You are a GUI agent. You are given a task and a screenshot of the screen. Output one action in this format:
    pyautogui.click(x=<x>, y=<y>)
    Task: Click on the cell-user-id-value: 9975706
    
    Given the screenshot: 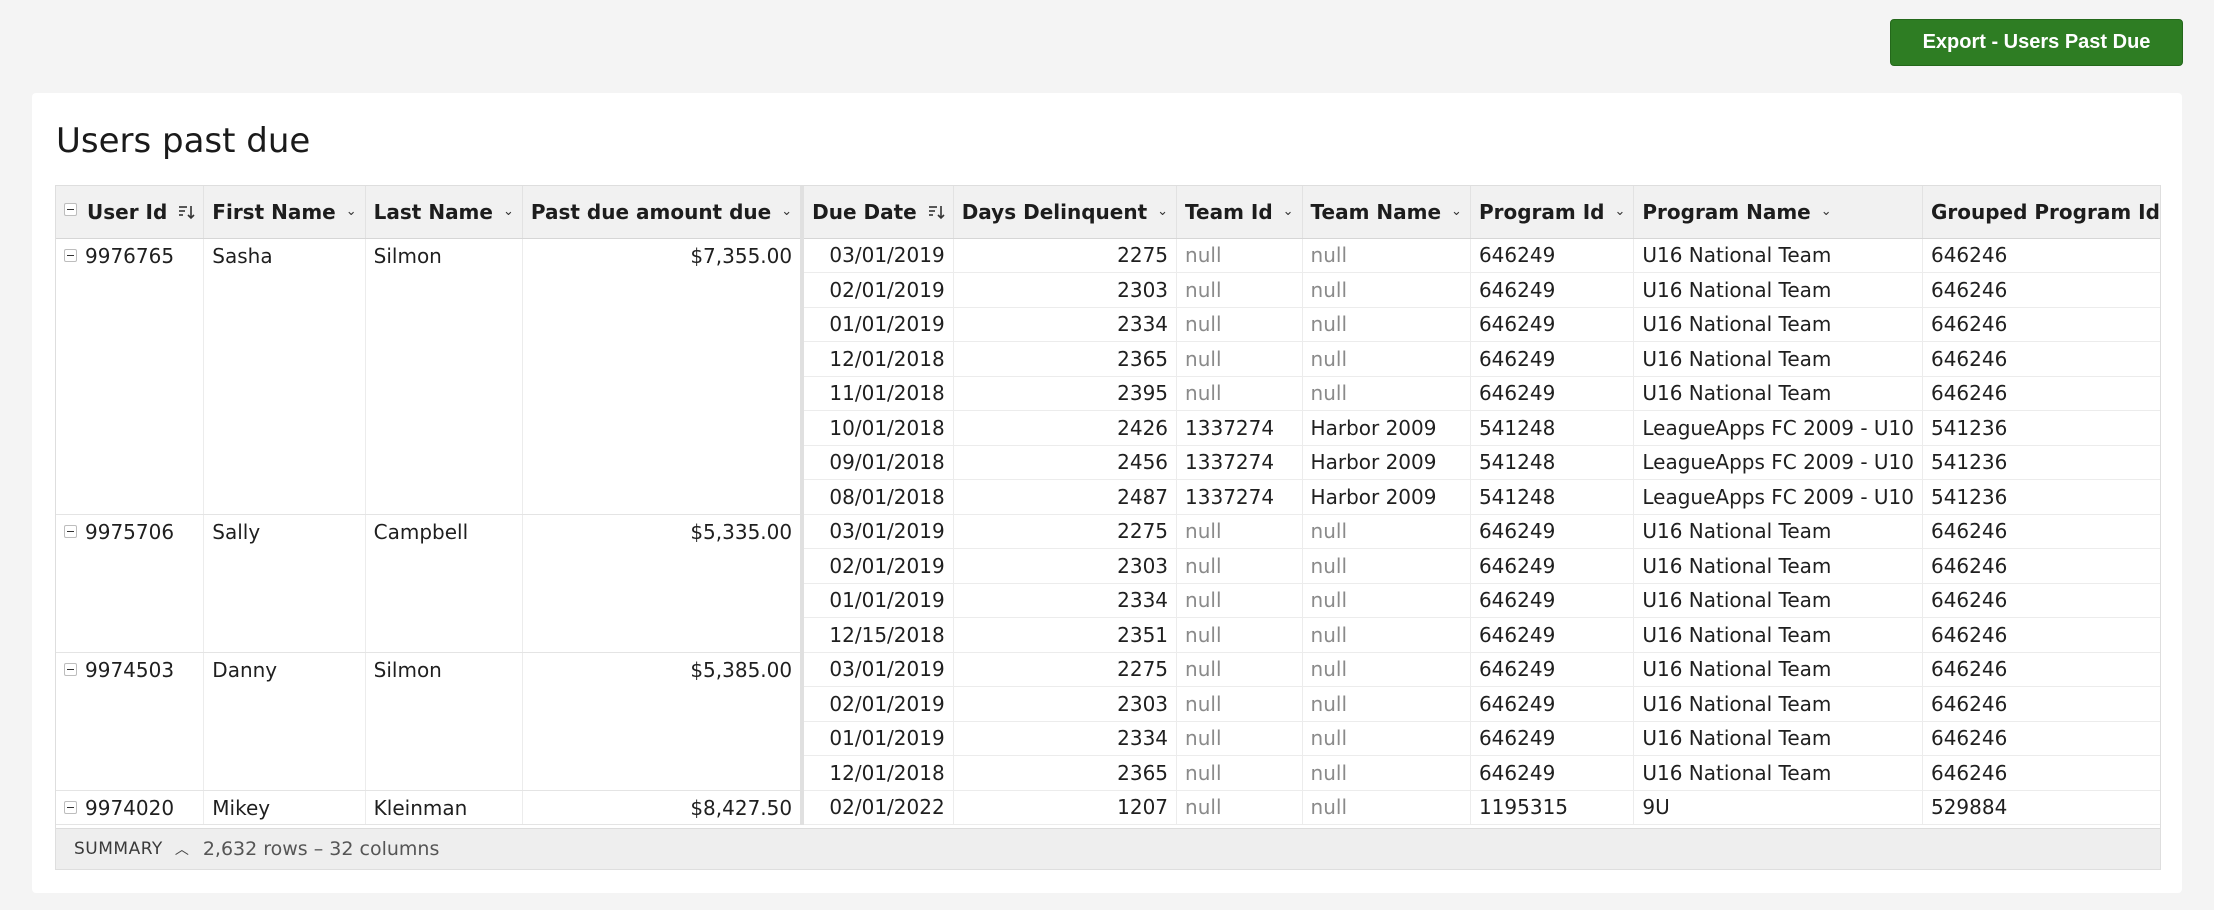 What is the action you would take?
    pyautogui.click(x=130, y=531)
    